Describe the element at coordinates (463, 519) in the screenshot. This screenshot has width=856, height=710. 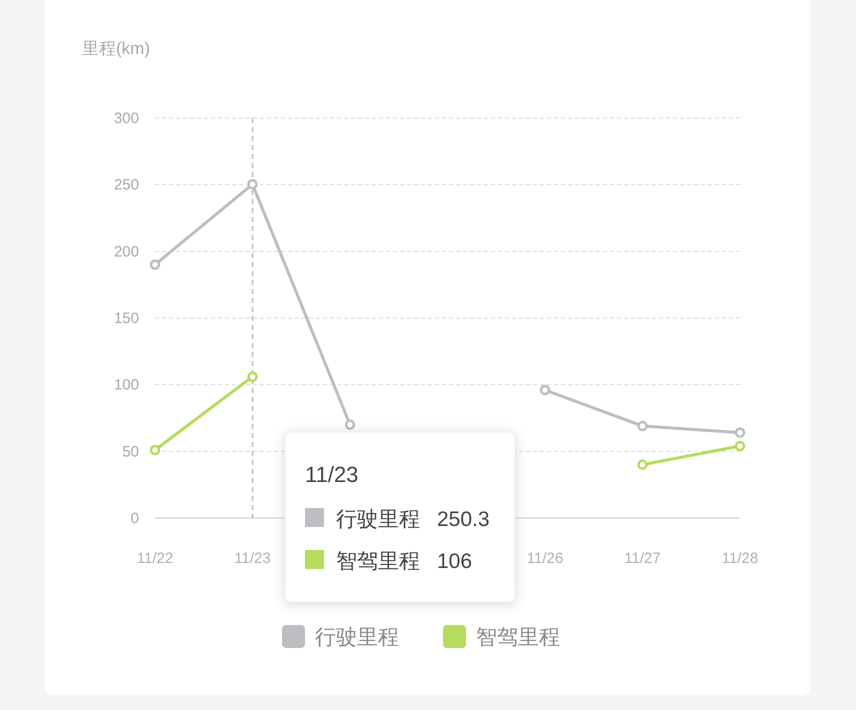
I see `annotation: 250.3` at that location.